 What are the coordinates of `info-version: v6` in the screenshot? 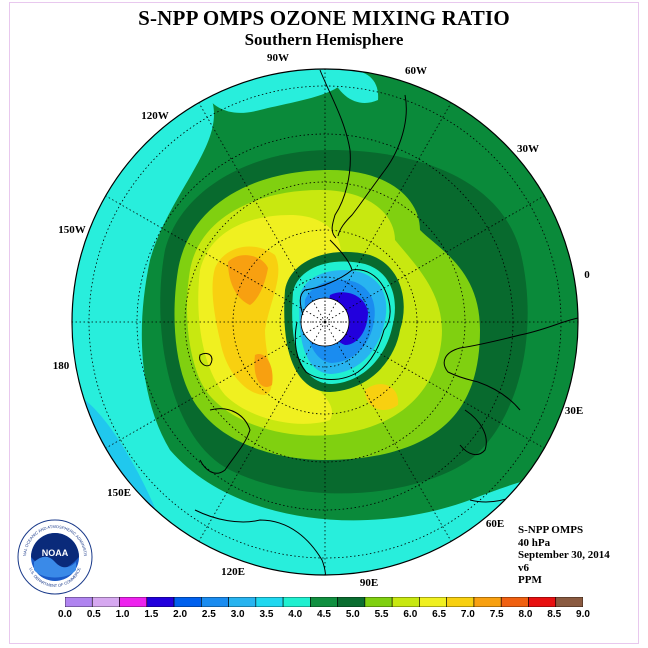 It's located at (523, 567).